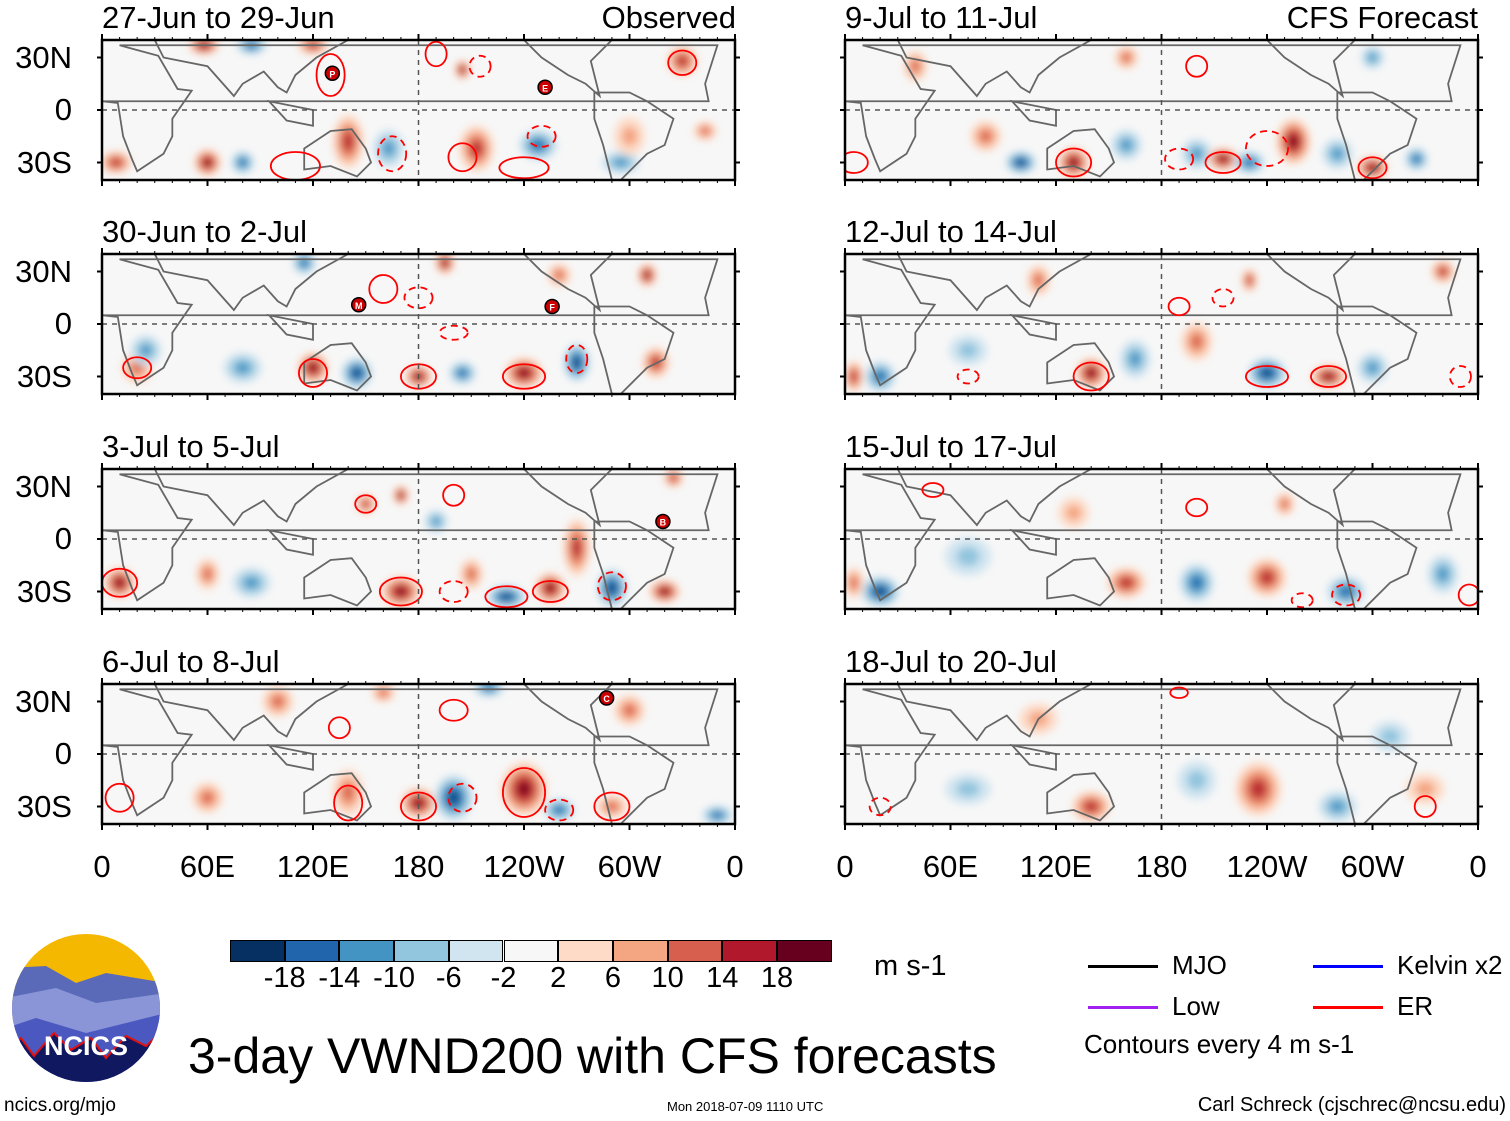 The height and width of the screenshot is (1121, 1510). I want to click on legend-line-low, so click(1123, 1007).